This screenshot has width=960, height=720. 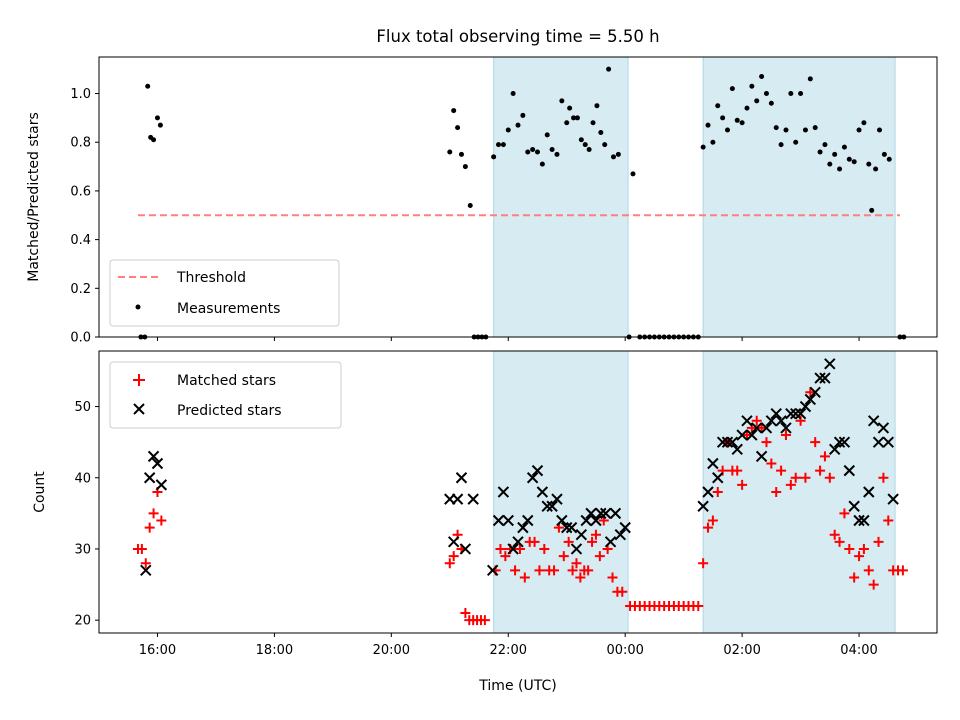 I want to click on legend-measurements-label: Measurements, so click(x=228, y=309).